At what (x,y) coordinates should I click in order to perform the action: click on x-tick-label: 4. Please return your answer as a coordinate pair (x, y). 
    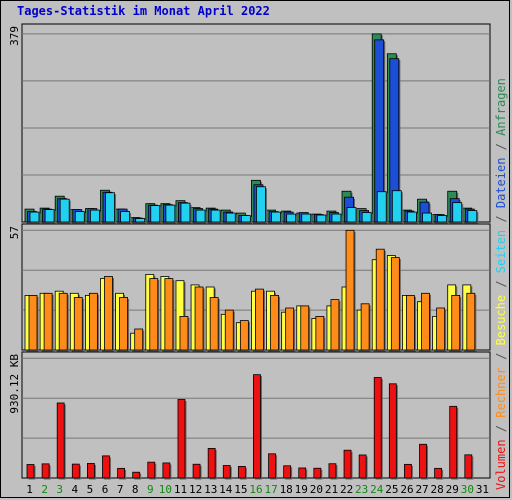
    Looking at the image, I should click on (75, 489).